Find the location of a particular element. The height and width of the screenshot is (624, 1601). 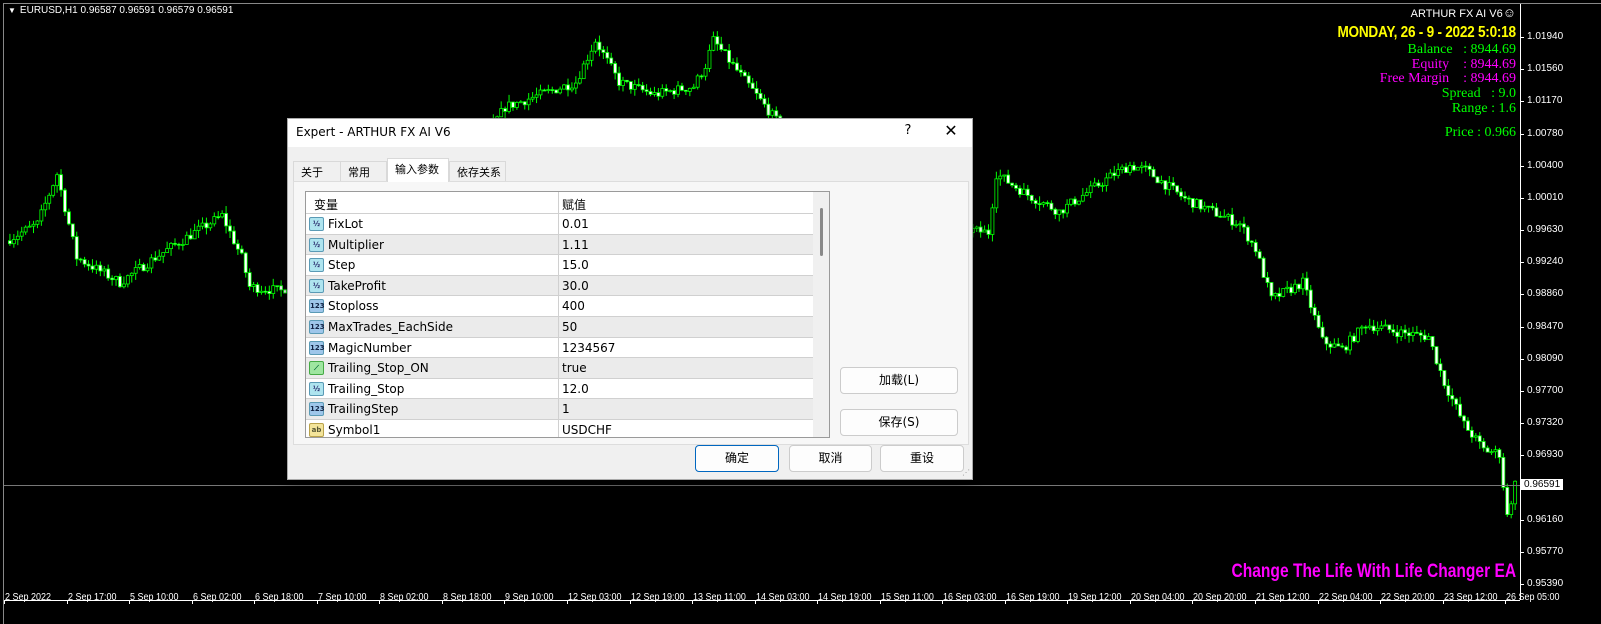

param-value: 12.0 is located at coordinates (575, 388).